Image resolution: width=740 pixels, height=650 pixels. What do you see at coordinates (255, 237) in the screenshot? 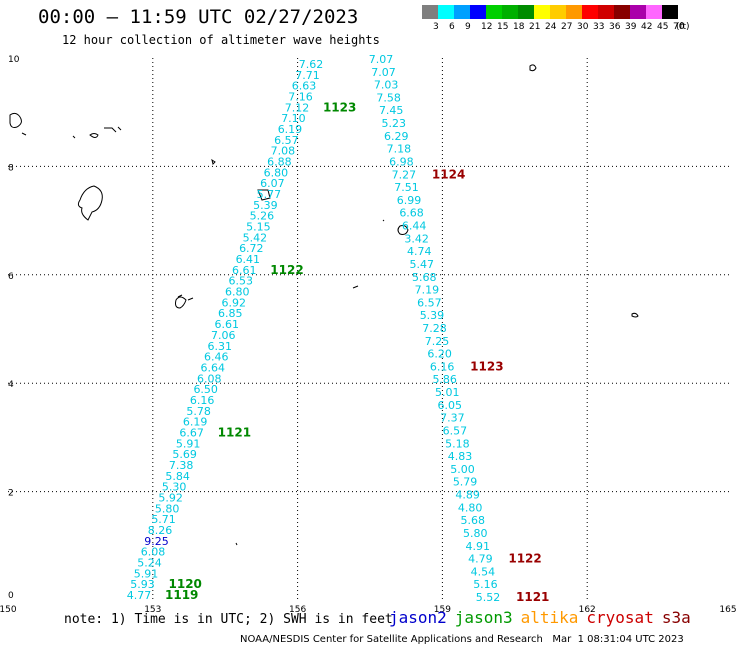
I see `wave-height-value: 5.42` at bounding box center [255, 237].